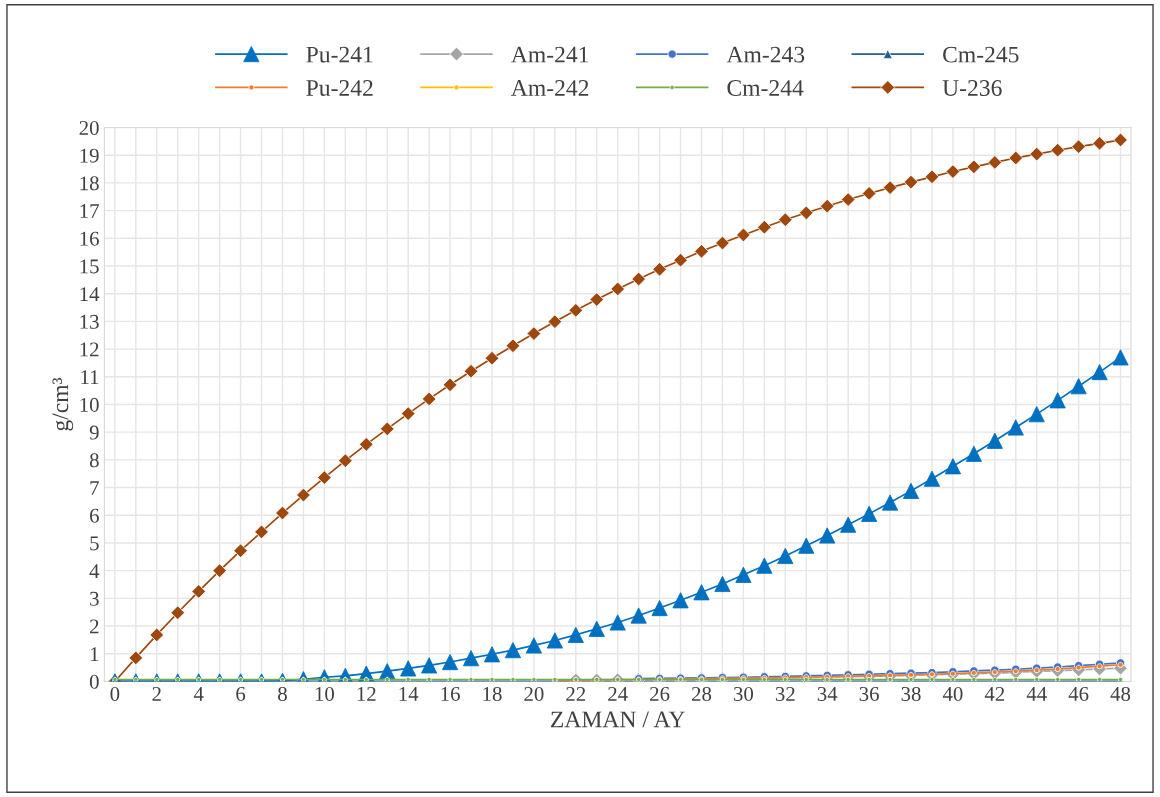  What do you see at coordinates (198, 694) in the screenshot?
I see `x-tick-label: 4` at bounding box center [198, 694].